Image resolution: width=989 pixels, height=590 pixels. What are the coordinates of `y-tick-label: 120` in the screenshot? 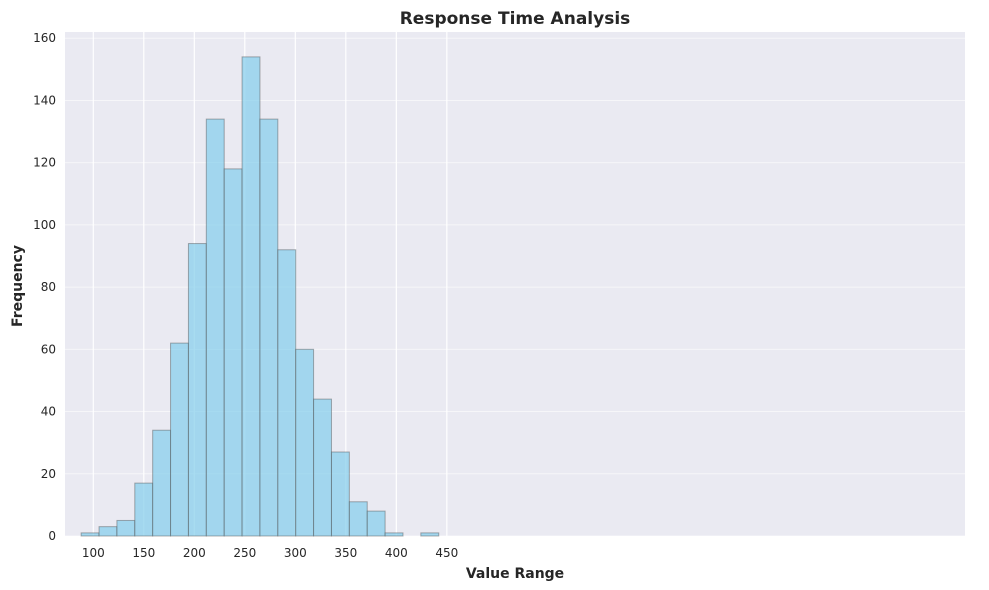 It's located at (44, 163).